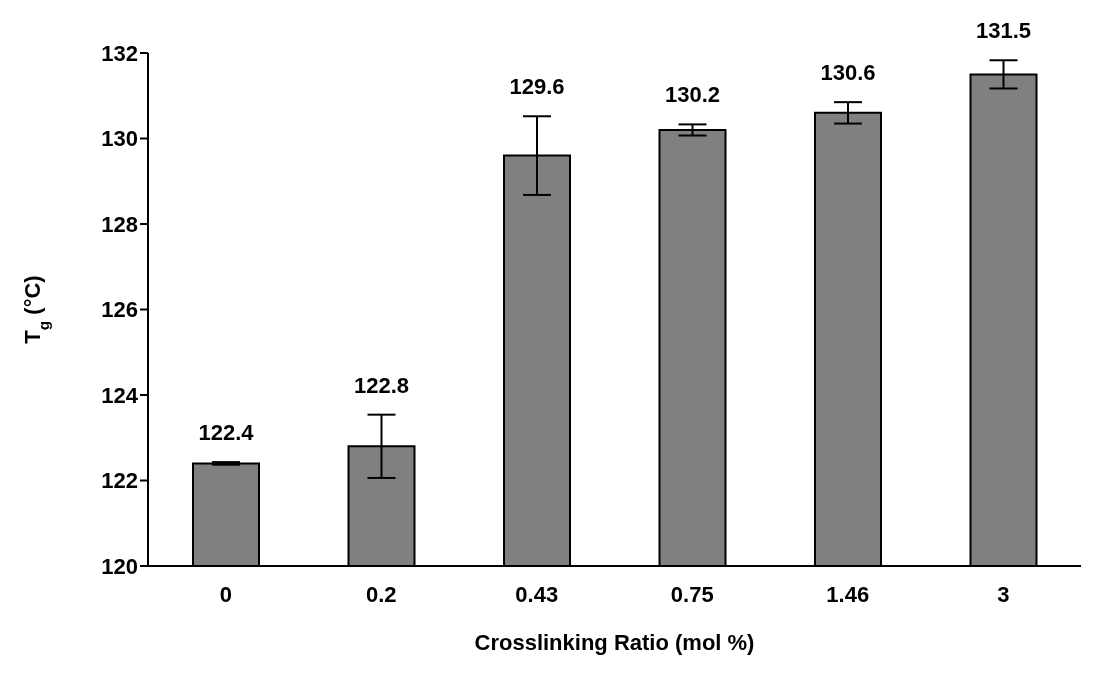  What do you see at coordinates (119, 139) in the screenshot?
I see `y-tick-label: 130` at bounding box center [119, 139].